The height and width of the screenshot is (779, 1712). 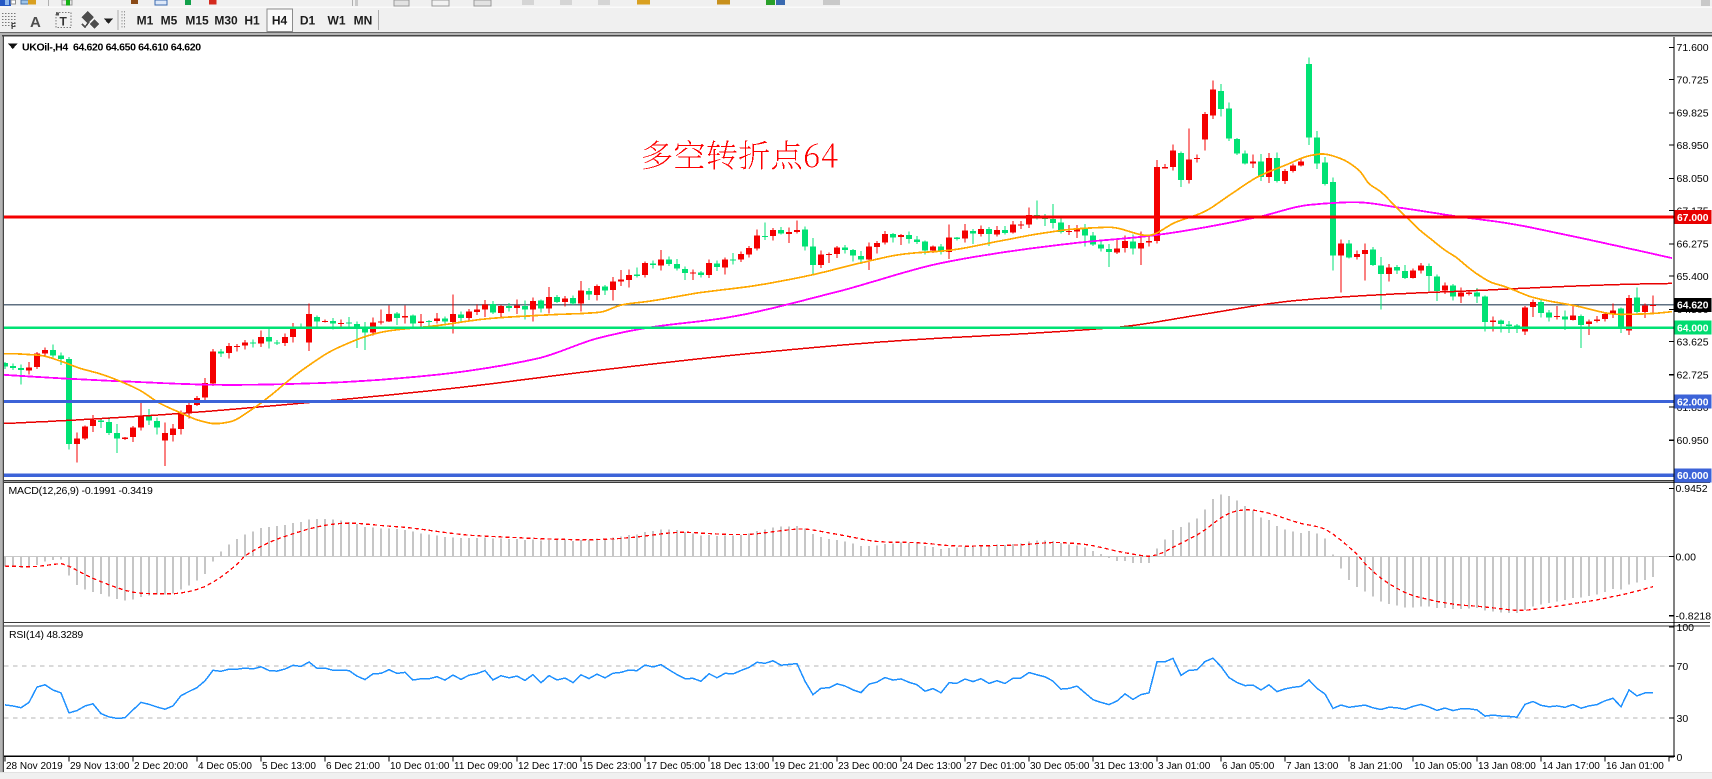 I want to click on svg-text: 28 Nov 2019, so click(x=34, y=766).